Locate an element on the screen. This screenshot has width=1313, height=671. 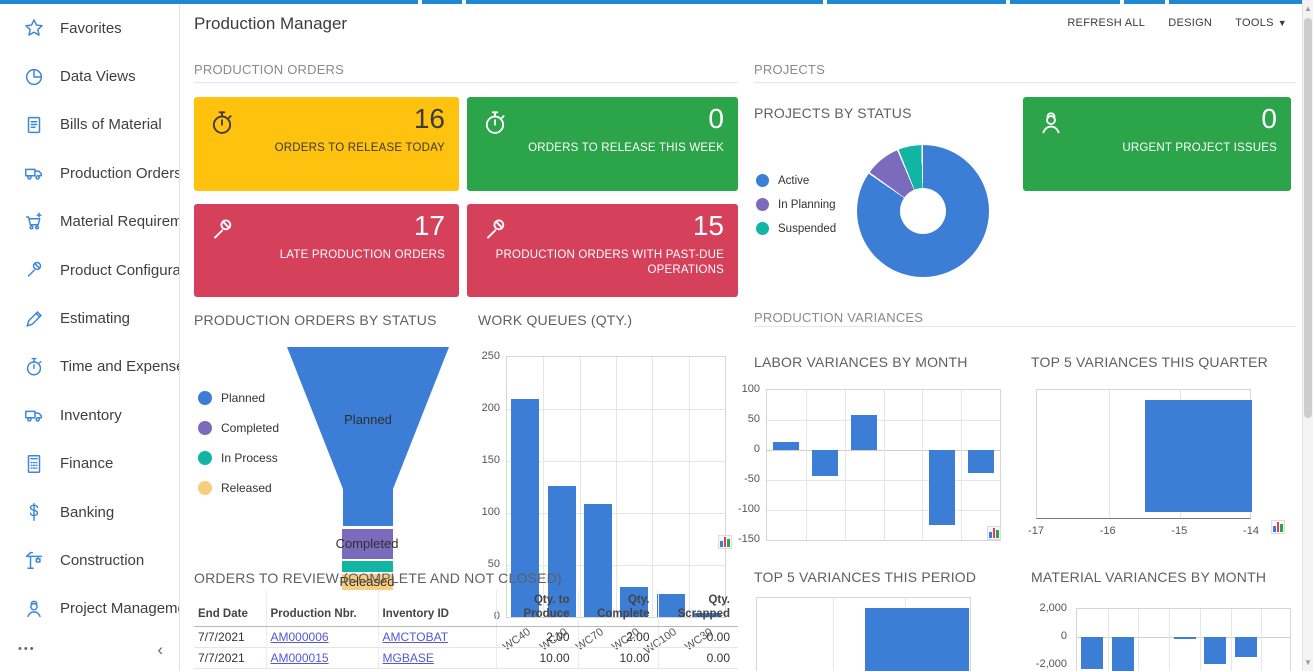
column-header: End Date is located at coordinates (230, 608).